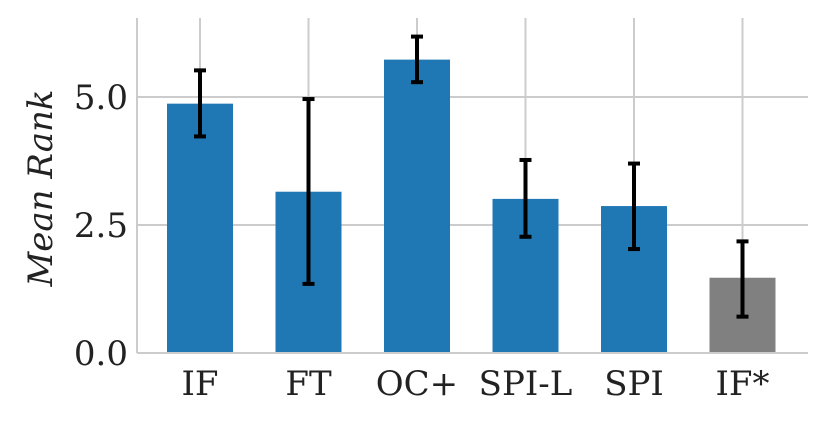 This screenshot has width=830, height=427. Describe the element at coordinates (41, 188) in the screenshot. I see `y-axis-label: Mean Rank` at that location.